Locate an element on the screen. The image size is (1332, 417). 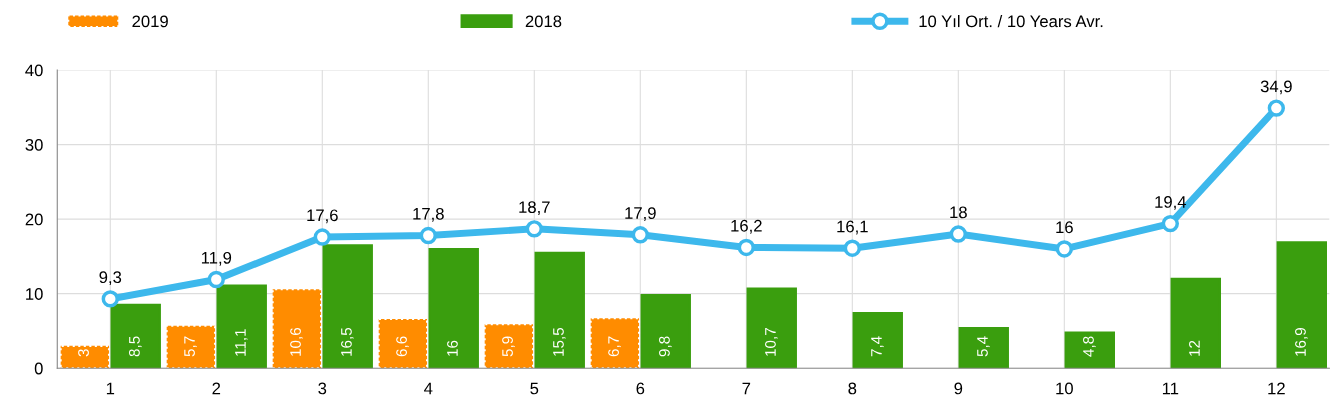
x-tick-label: 2 is located at coordinates (216, 388).